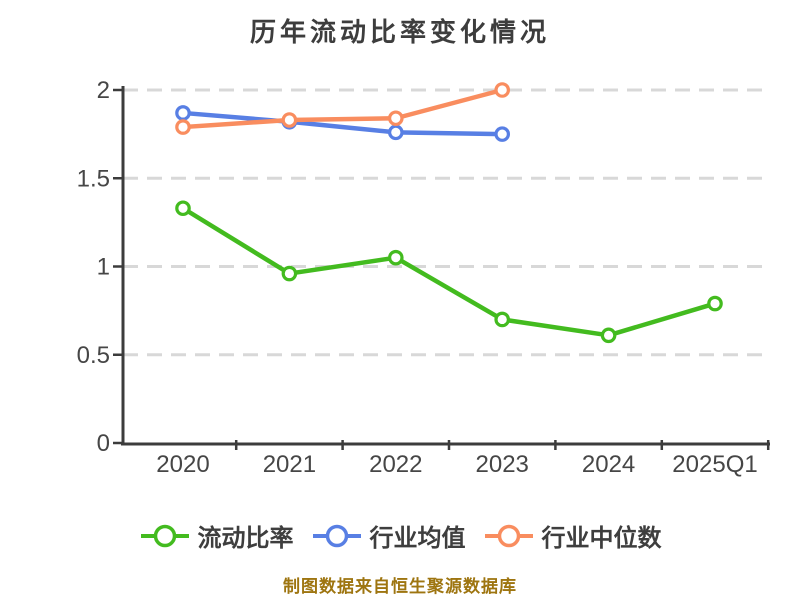 The image size is (800, 600). I want to click on legend-label: 行业均值, so click(417, 538).